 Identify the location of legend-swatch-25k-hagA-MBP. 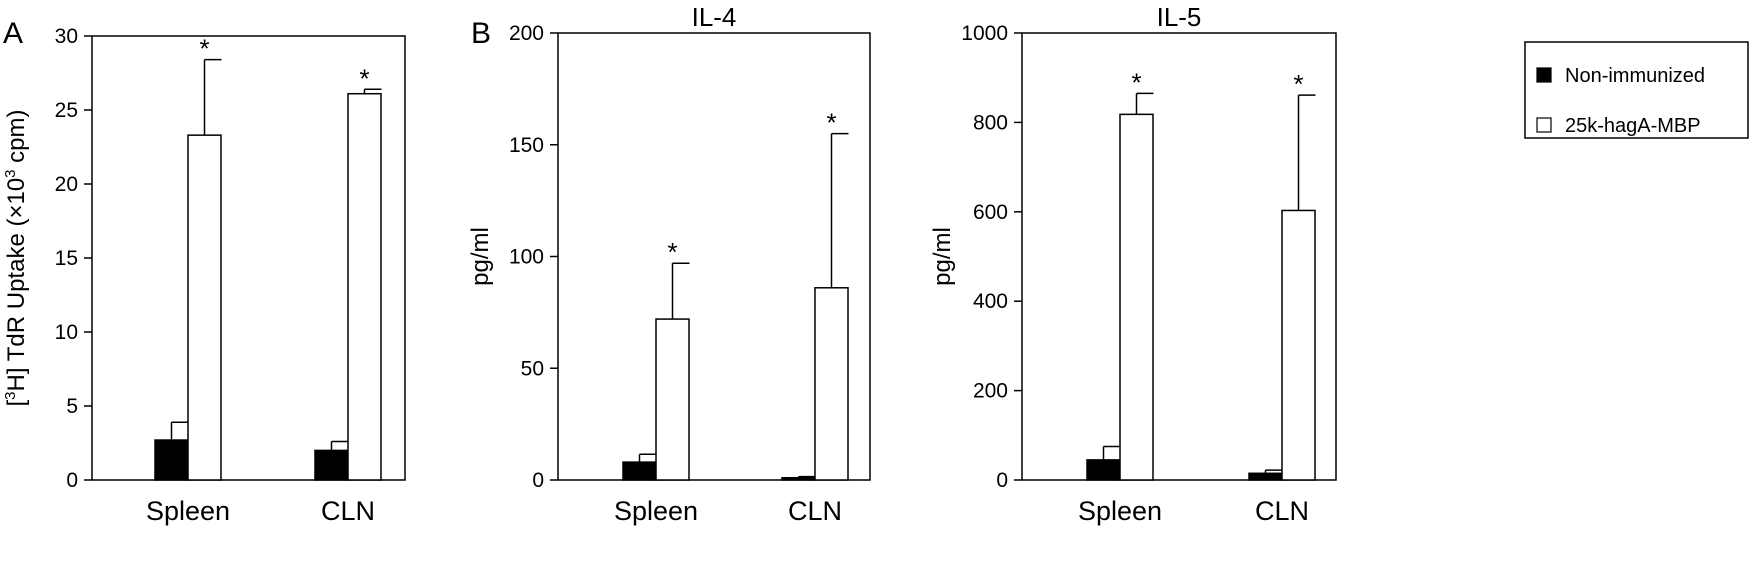
(1544, 125).